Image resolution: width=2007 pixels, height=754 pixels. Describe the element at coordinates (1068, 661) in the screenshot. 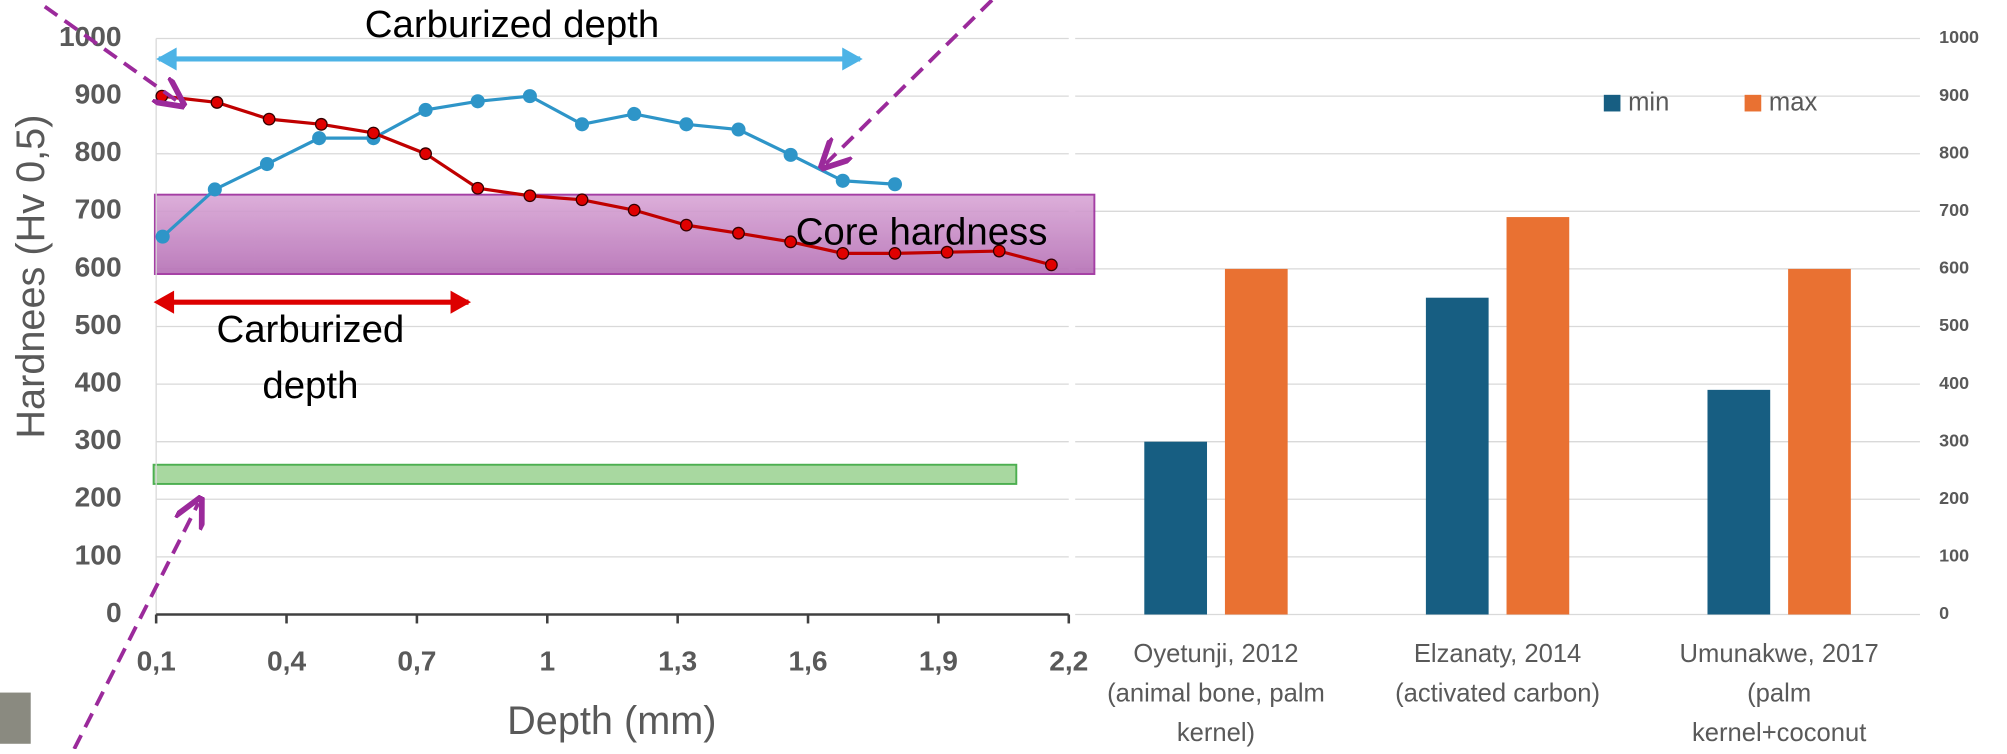

I see `x-tick-label: 2,2` at that location.